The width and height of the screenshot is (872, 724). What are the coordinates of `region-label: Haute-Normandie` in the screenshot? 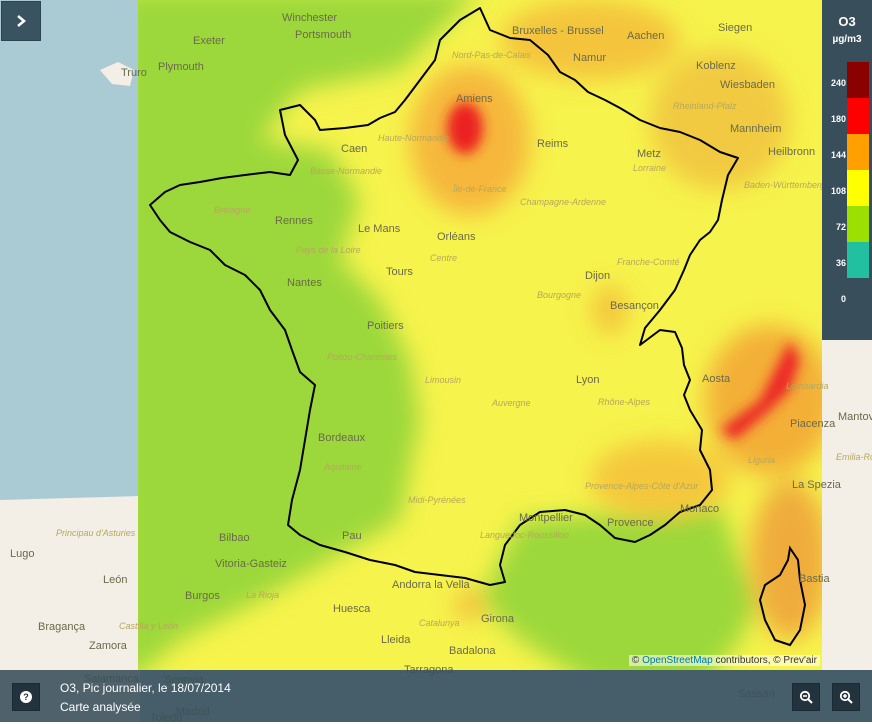 It's located at (414, 138).